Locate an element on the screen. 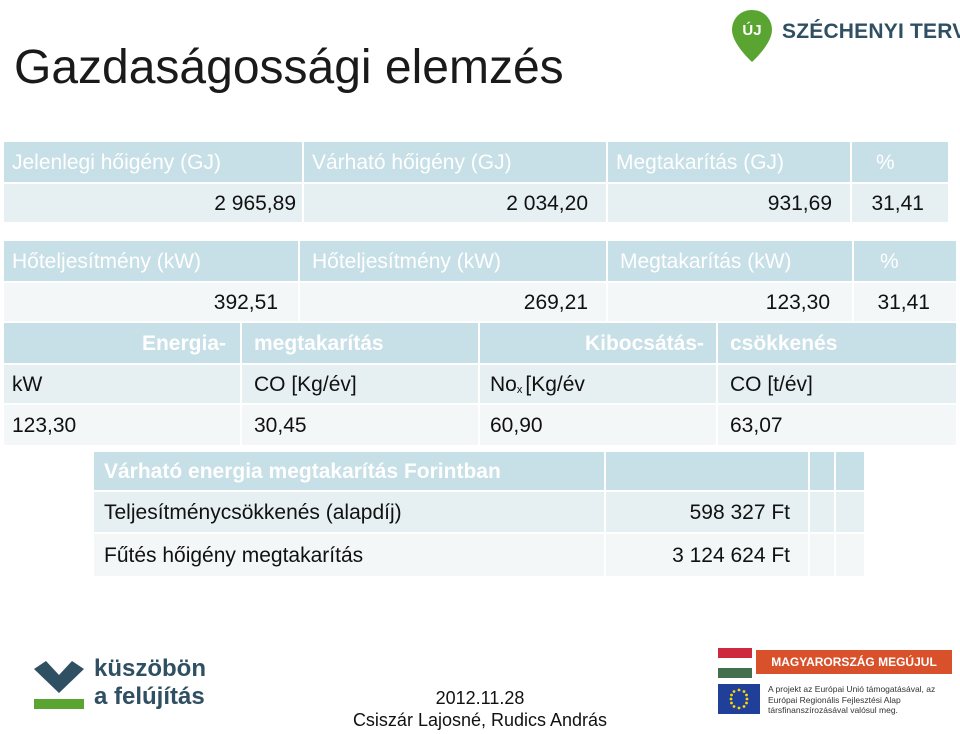  nox-unit: [Kg/év is located at coordinates (555, 384).